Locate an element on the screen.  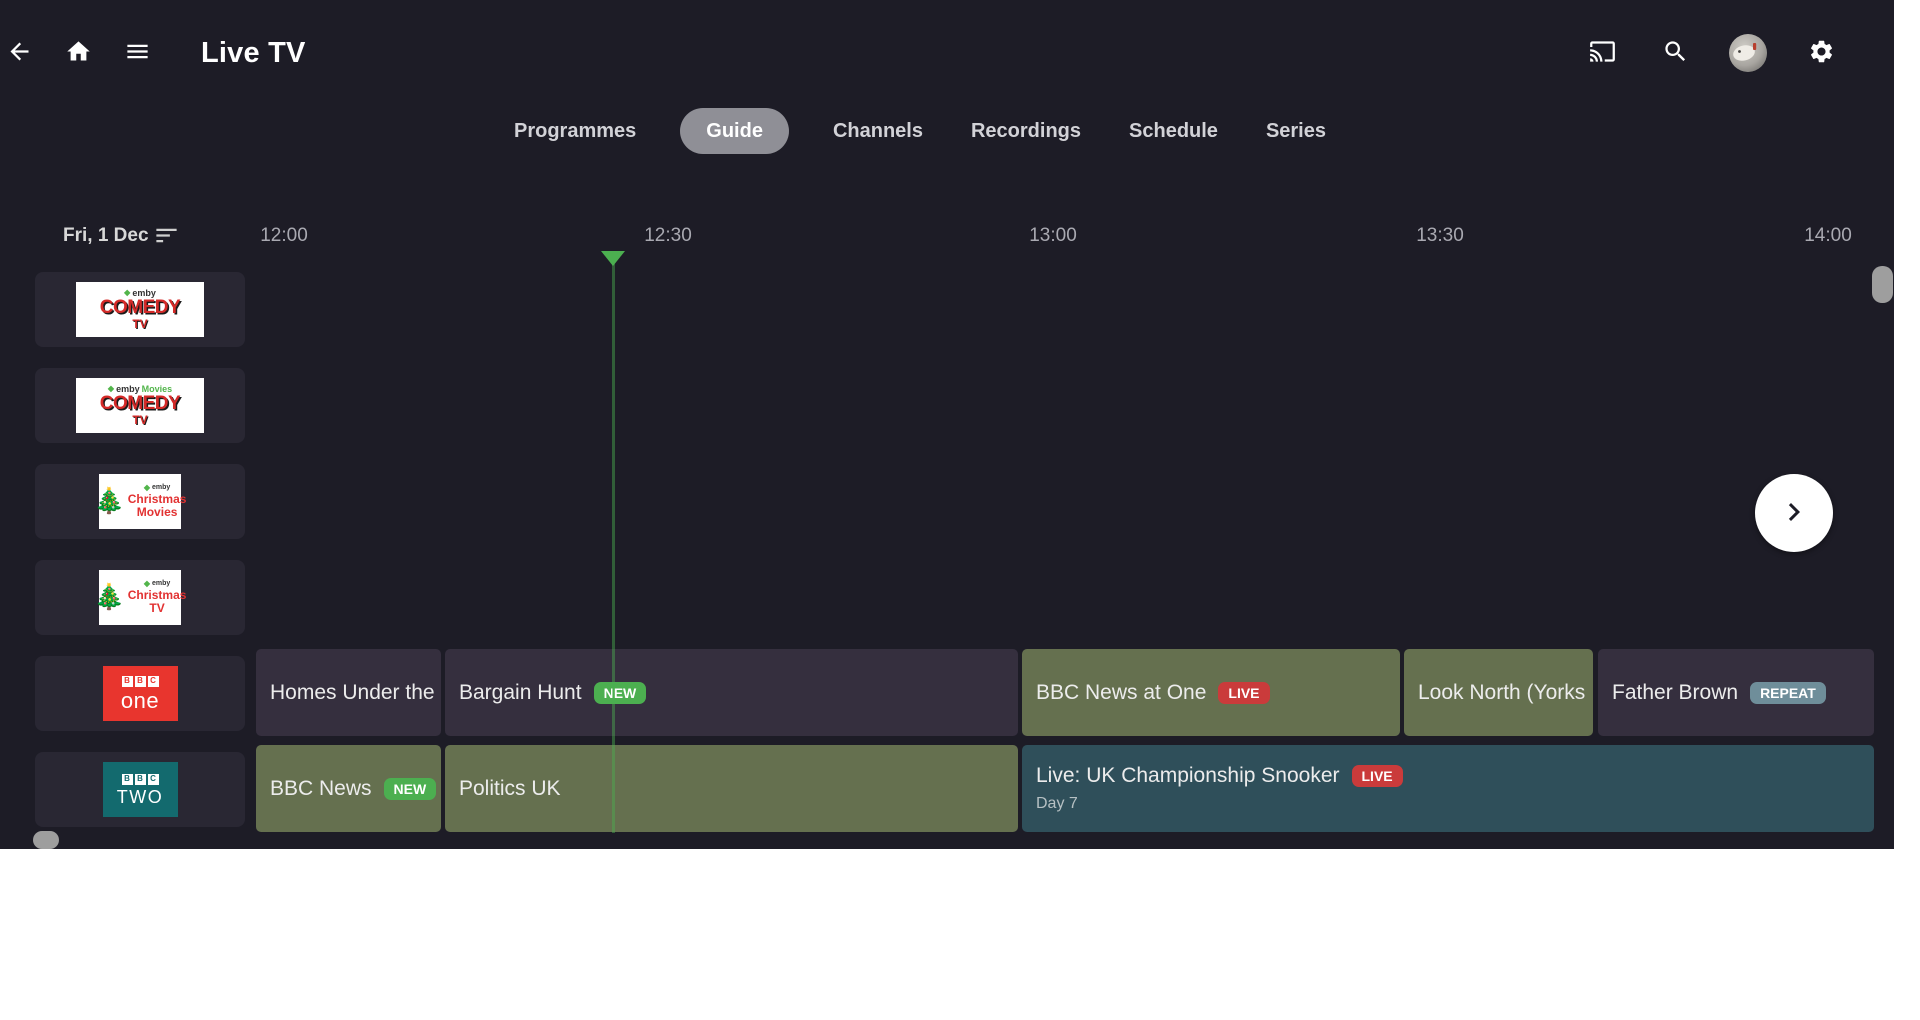
programme-title-line: Live: UK Championship Snooker LIVE is located at coordinates (1455, 776).